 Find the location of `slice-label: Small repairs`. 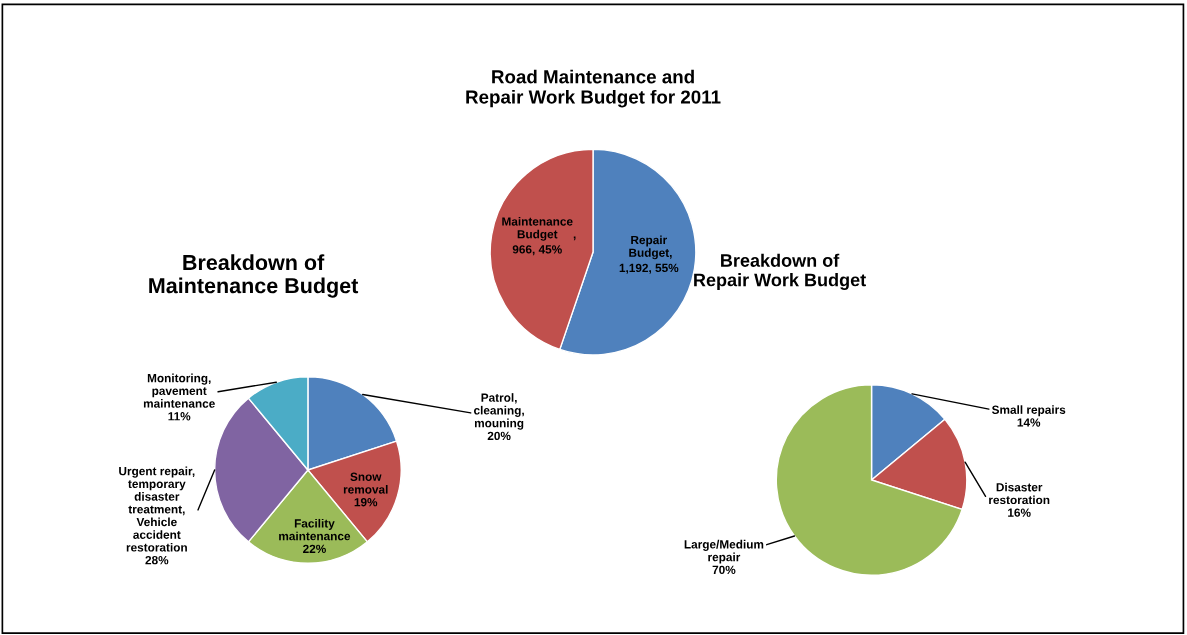

slice-label: Small repairs is located at coordinates (1028, 411).